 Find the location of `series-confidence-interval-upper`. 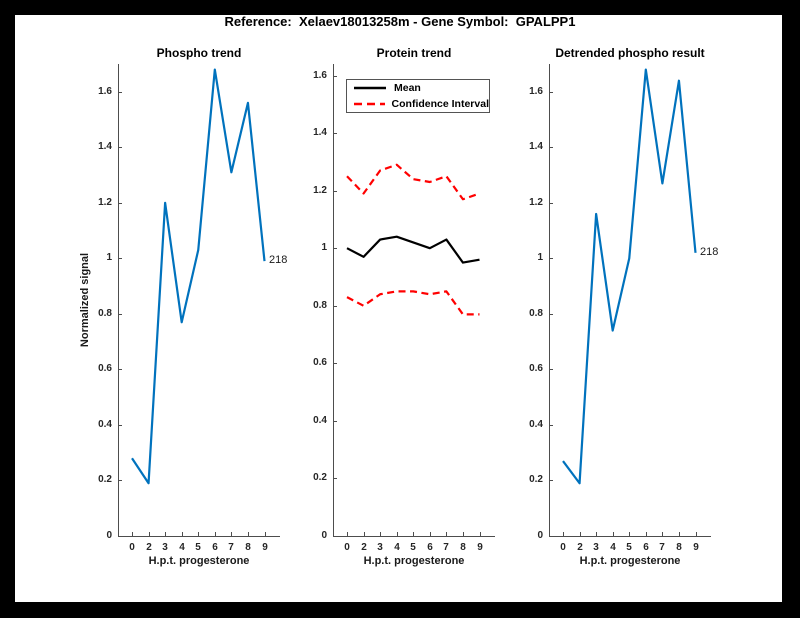

series-confidence-interval-upper is located at coordinates (413, 182).